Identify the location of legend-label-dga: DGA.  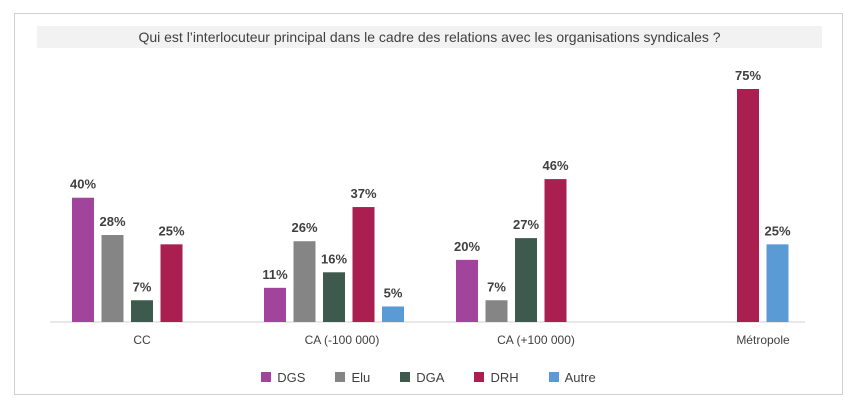
(430, 377).